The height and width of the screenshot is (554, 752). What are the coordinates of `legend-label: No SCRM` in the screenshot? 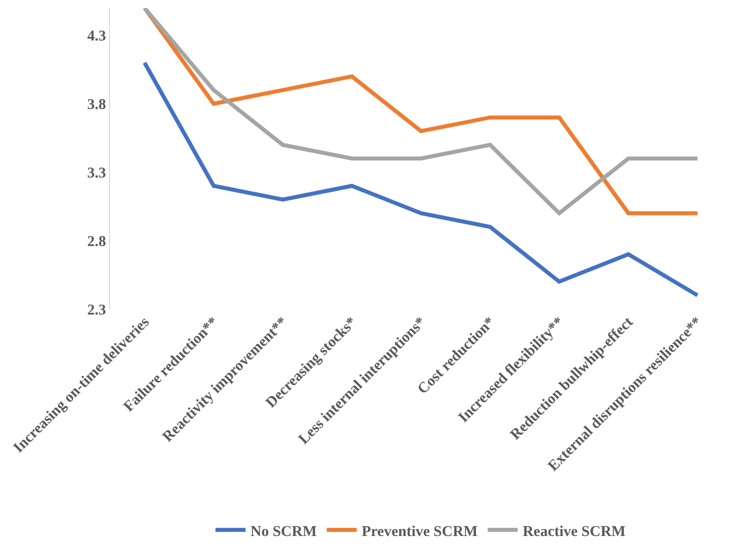 It's located at (283, 532).